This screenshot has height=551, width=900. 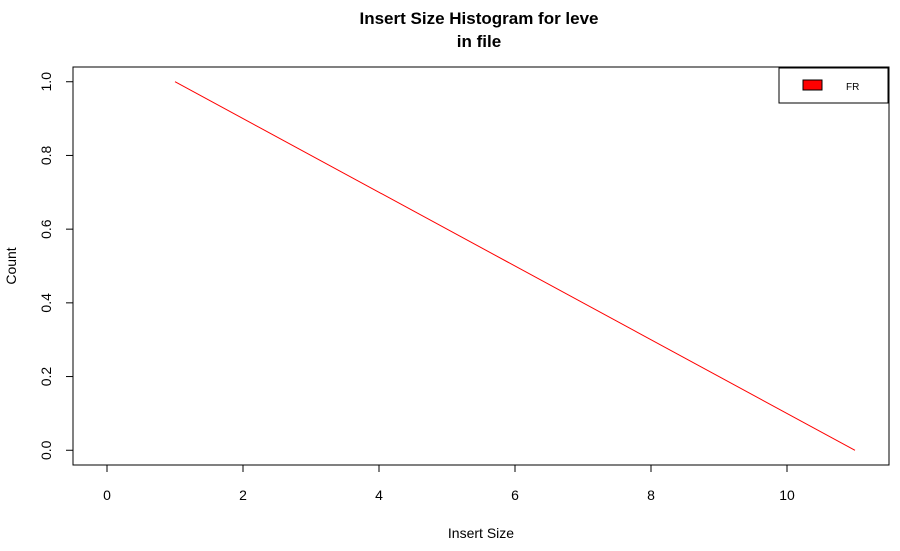 I want to click on y-axis: 0.0 0.2 0.4 0.6 0.8 1.0, so click(x=56, y=266).